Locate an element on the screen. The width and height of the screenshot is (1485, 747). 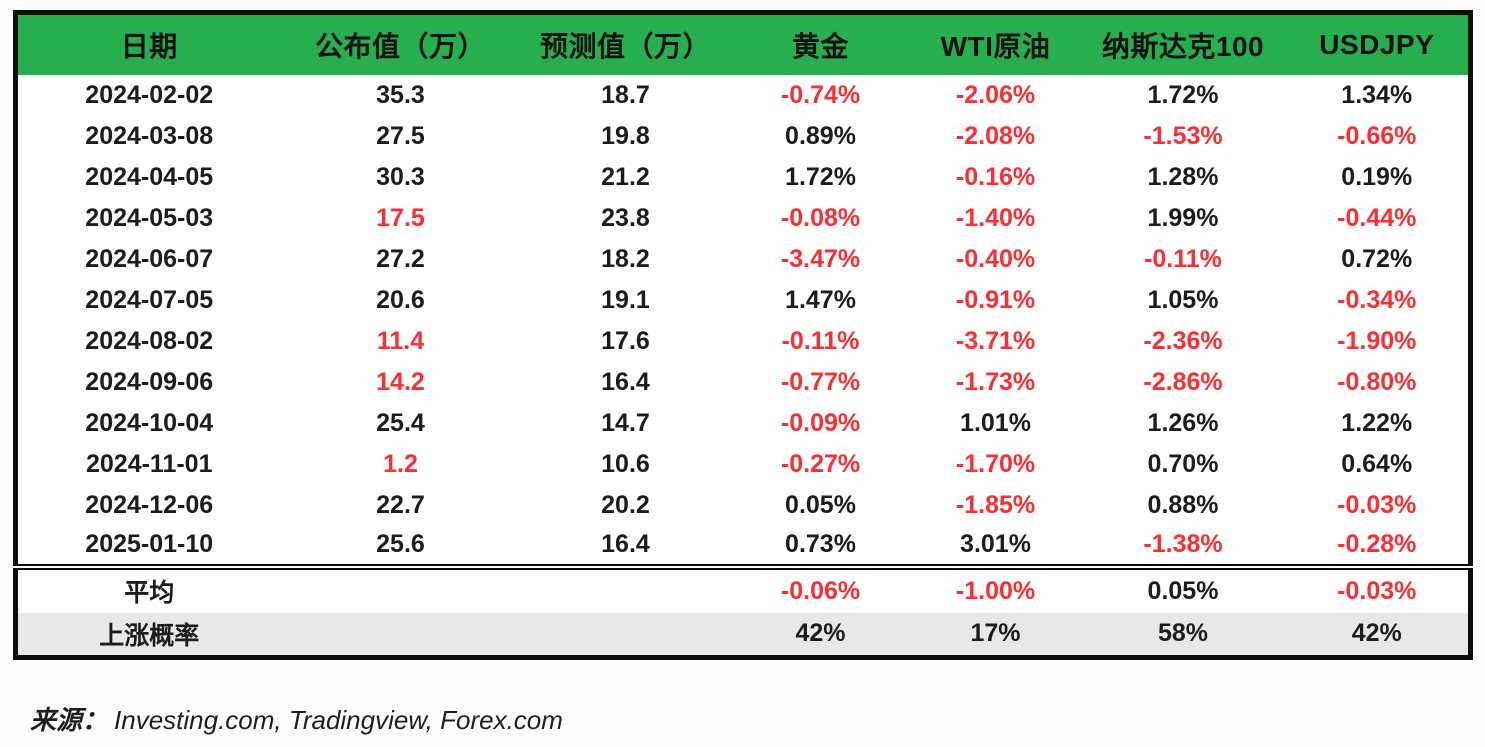
date-cell: 2024-12-06 is located at coordinates (149, 504).